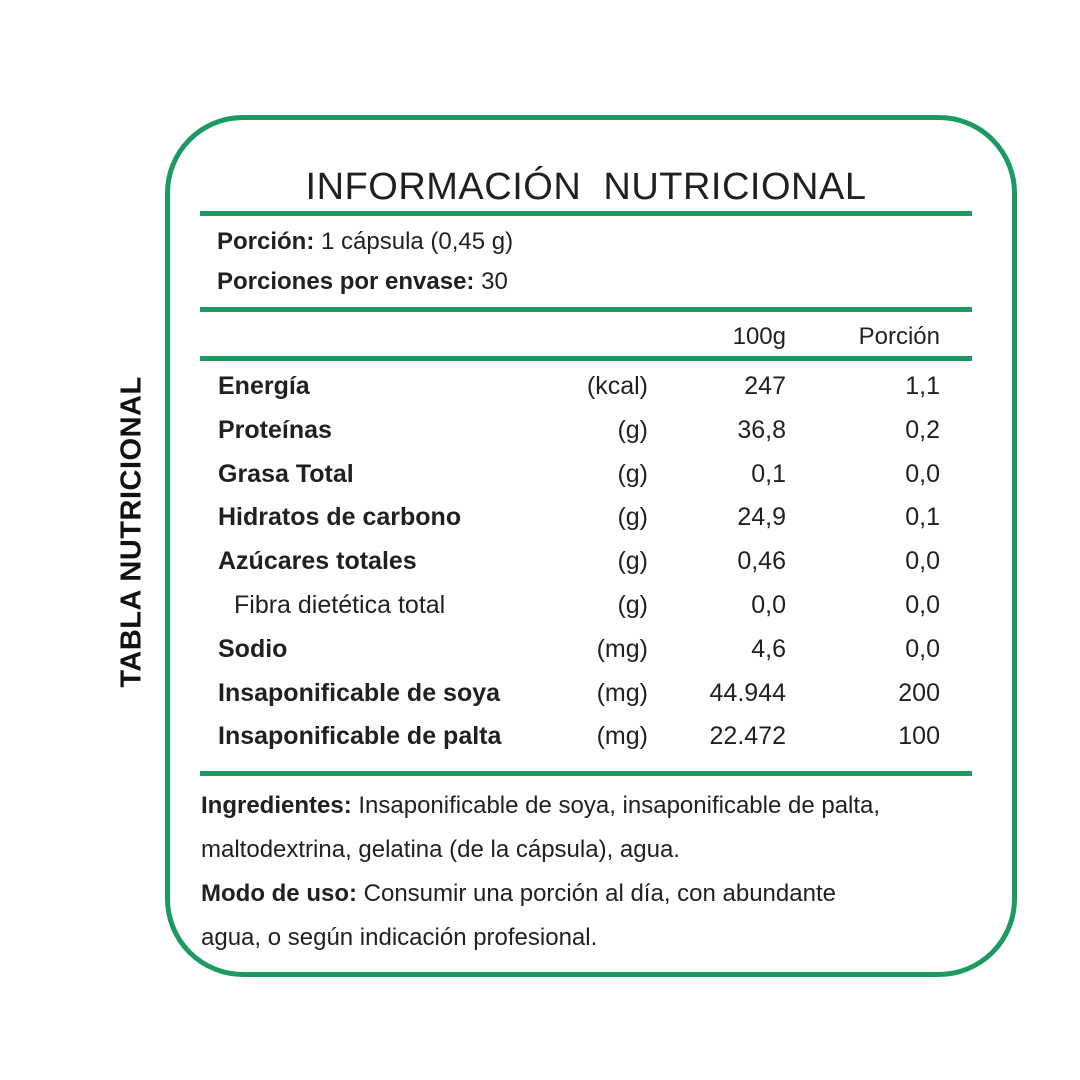  I want to click on portion-value: 1 cápsula (0,45 g), so click(414, 241).